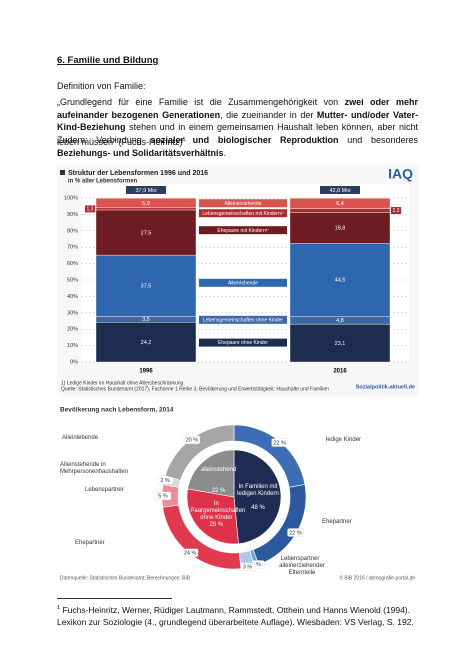 The image size is (474, 670). Describe the element at coordinates (104, 140) in the screenshot. I see `text: Zudem: Verbindung` at that location.